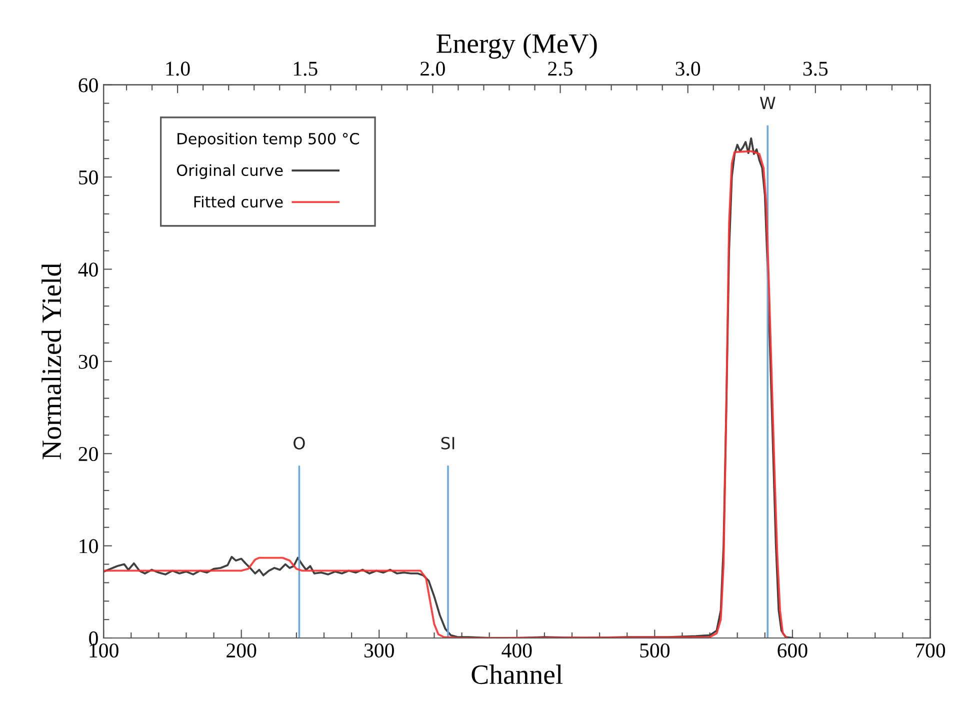 This screenshot has height=725, width=959. What do you see at coordinates (88, 269) in the screenshot?
I see `y-tick-label: 40` at bounding box center [88, 269].